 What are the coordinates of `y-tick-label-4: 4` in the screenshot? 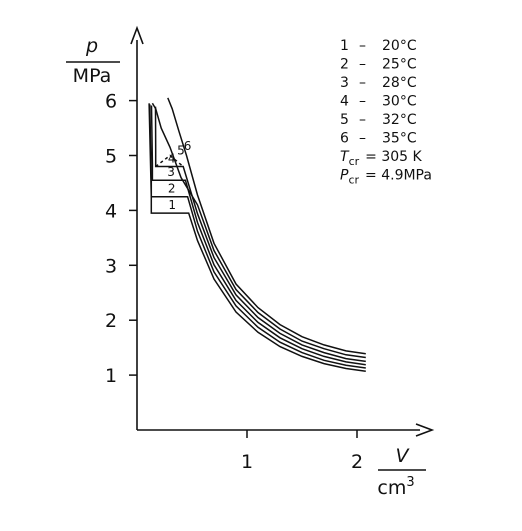 It's located at (111, 211).